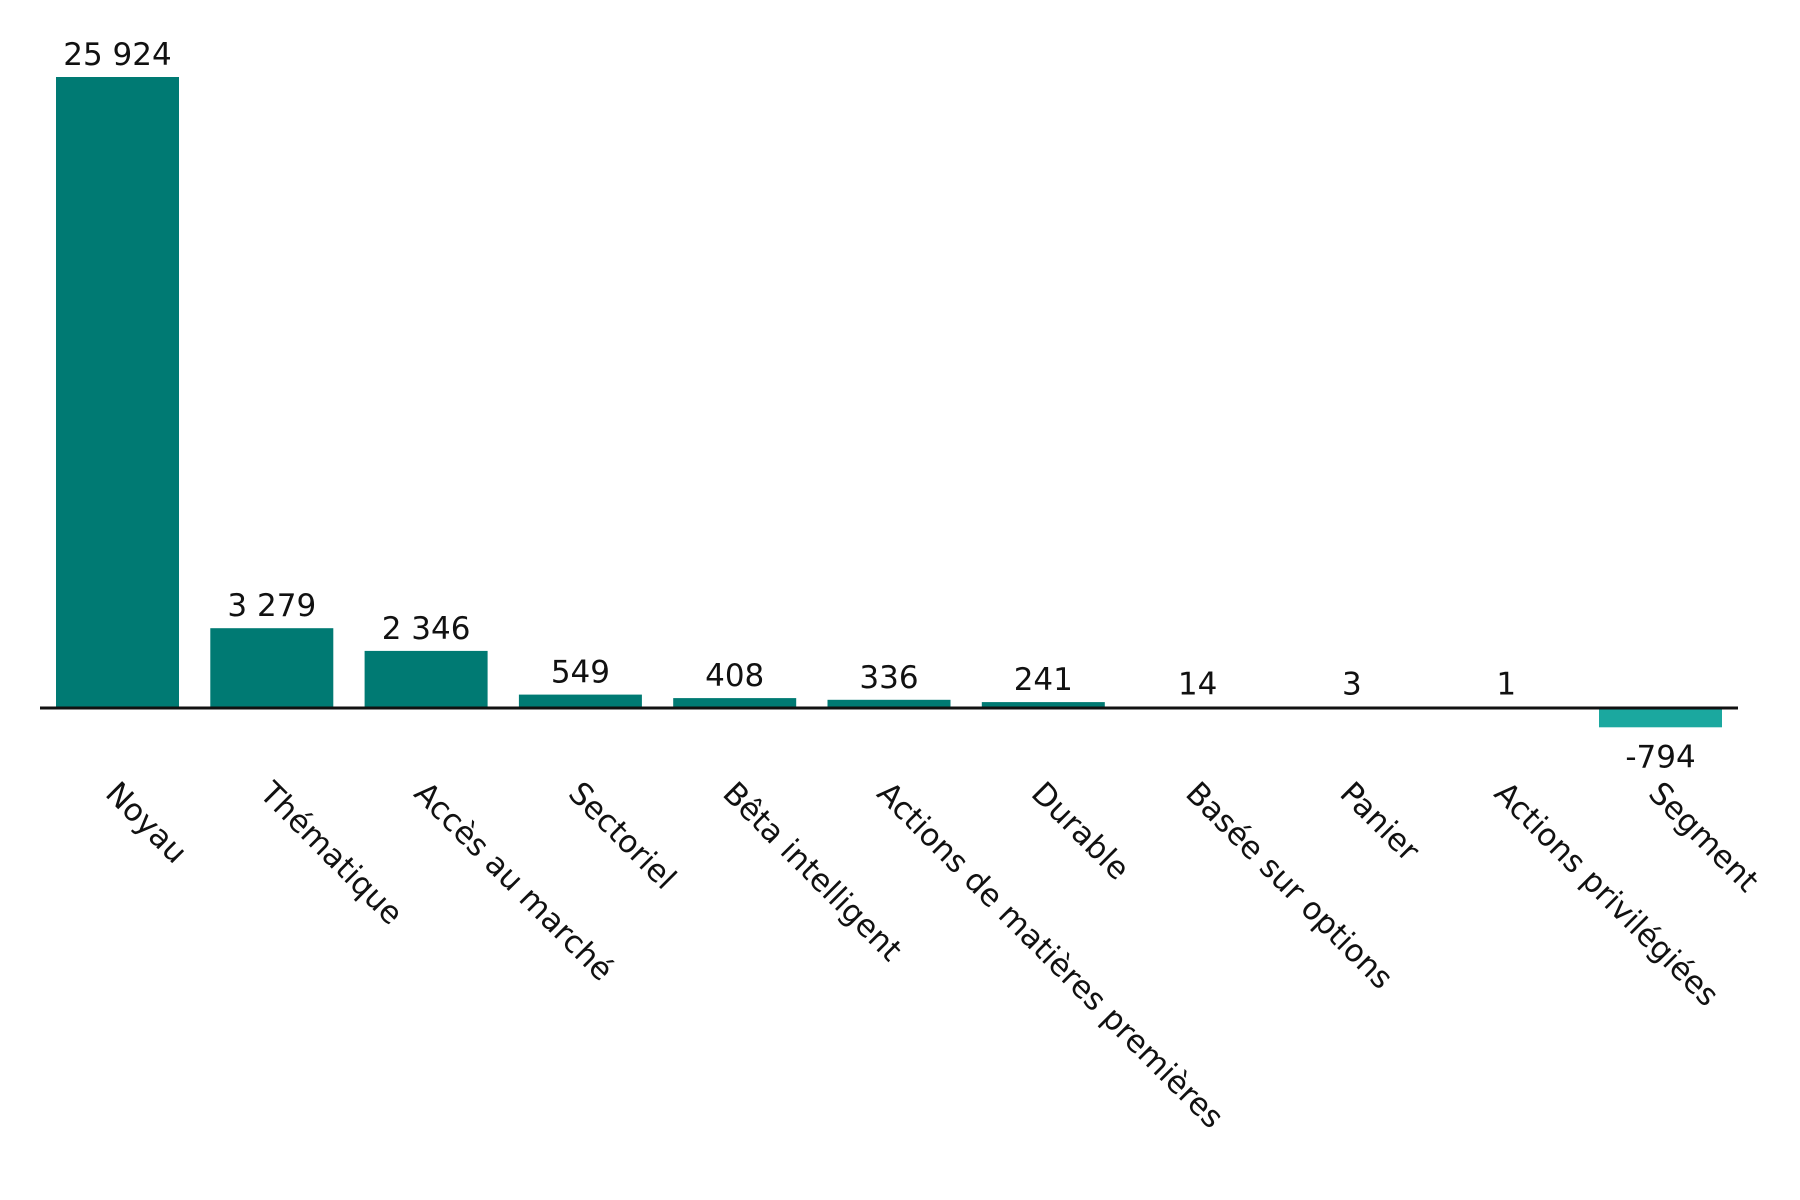 The height and width of the screenshot is (1200, 1800). What do you see at coordinates (1080, 831) in the screenshot?
I see `category-label-durable: Durable` at bounding box center [1080, 831].